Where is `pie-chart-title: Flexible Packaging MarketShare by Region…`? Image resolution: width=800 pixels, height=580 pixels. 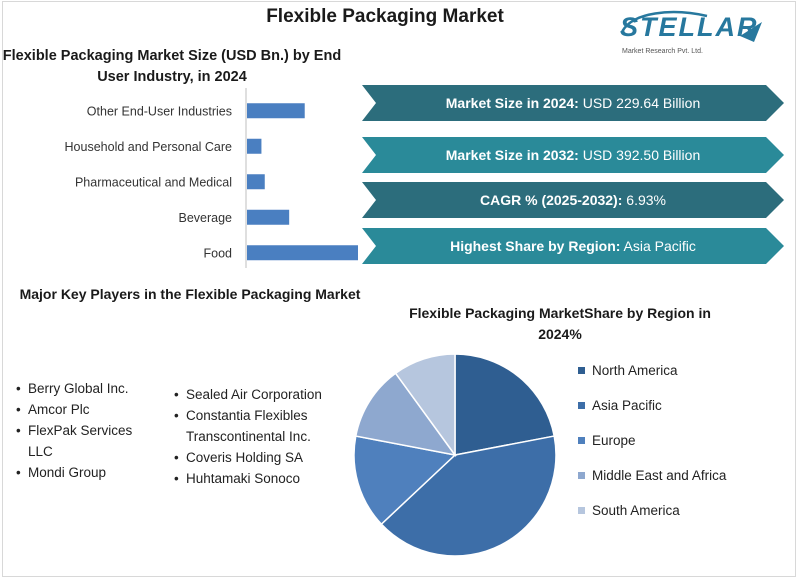
pie-chart-title: Flexible Packaging MarketShare by Region… is located at coordinates (560, 323).